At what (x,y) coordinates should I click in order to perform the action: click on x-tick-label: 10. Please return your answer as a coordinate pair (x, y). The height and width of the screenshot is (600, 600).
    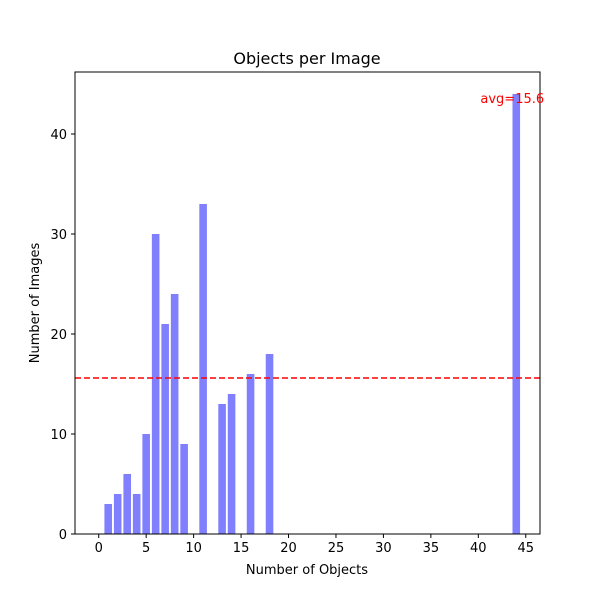
    Looking at the image, I should click on (193, 548).